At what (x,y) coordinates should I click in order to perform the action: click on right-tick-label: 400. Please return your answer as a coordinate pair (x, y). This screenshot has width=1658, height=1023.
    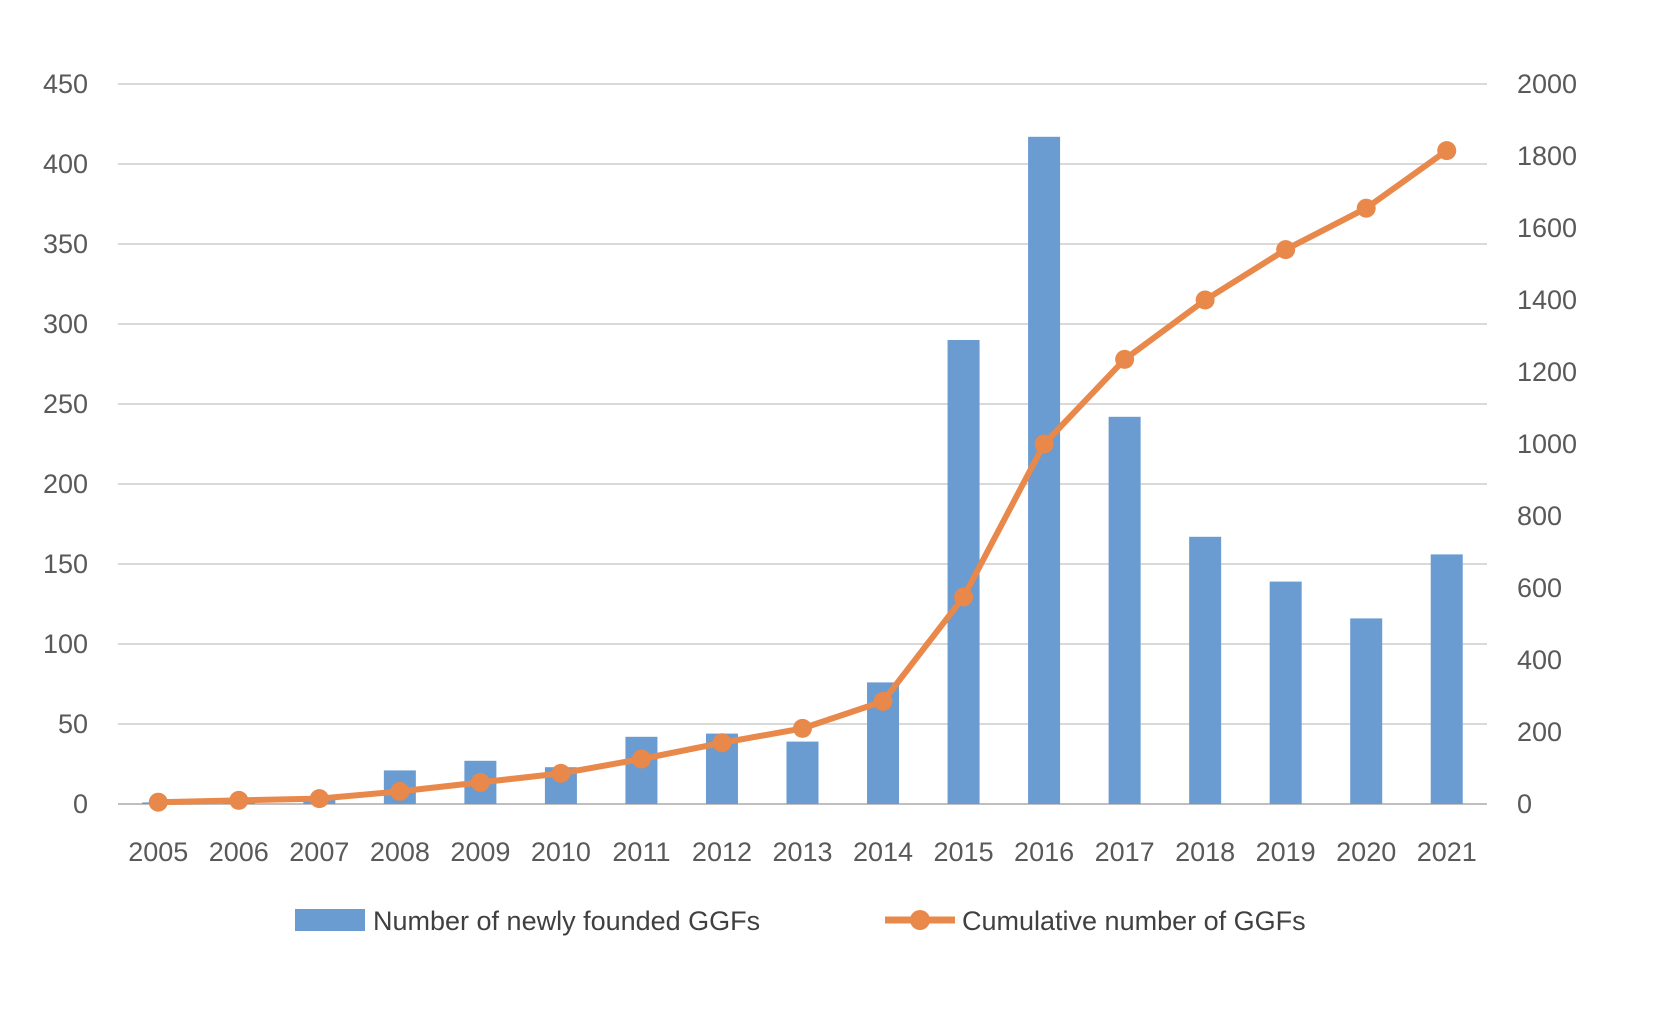
    Looking at the image, I should click on (1539, 660).